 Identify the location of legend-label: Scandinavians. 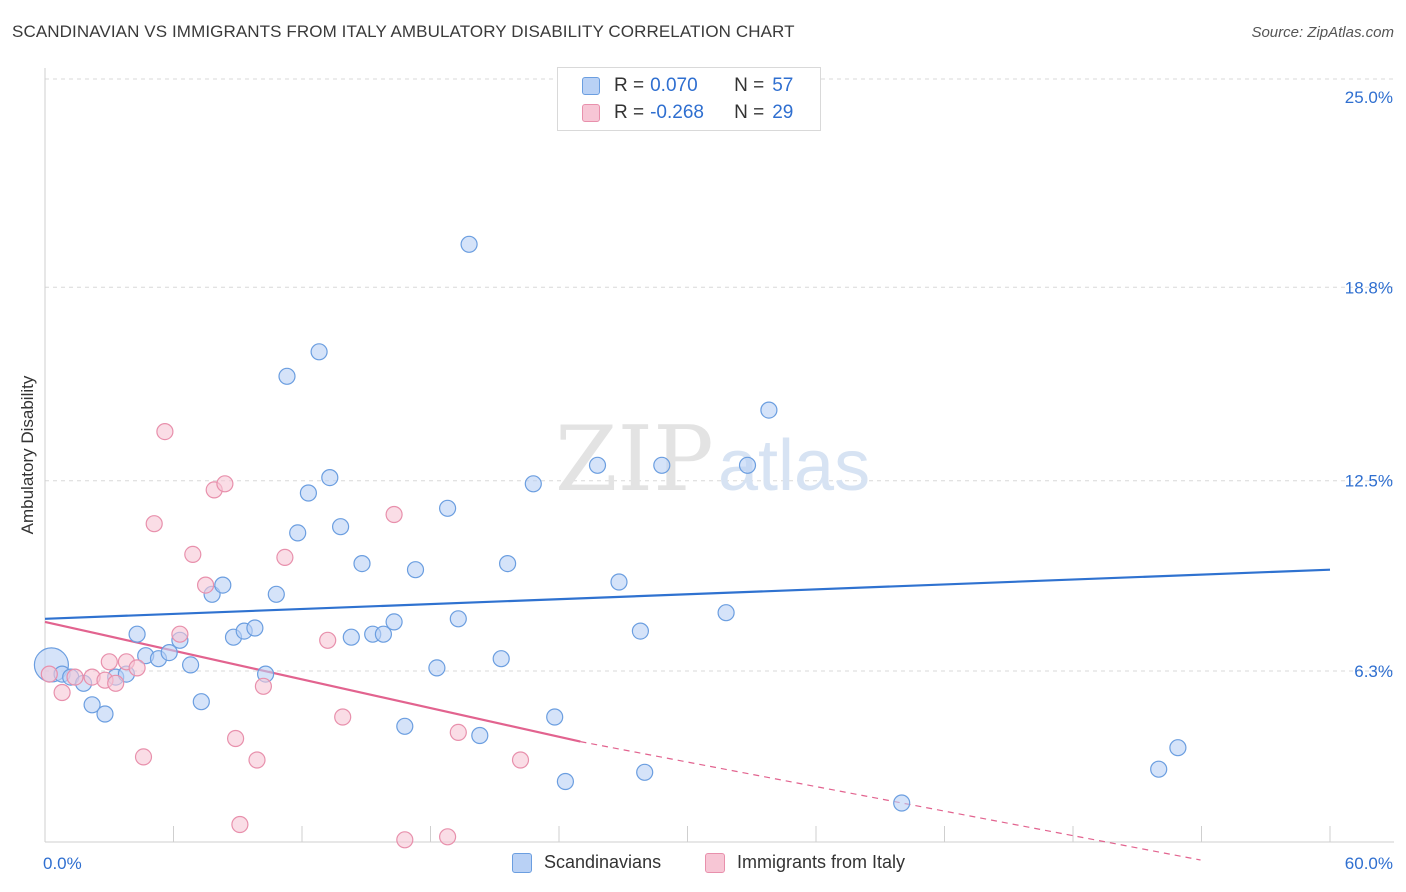
(603, 862).